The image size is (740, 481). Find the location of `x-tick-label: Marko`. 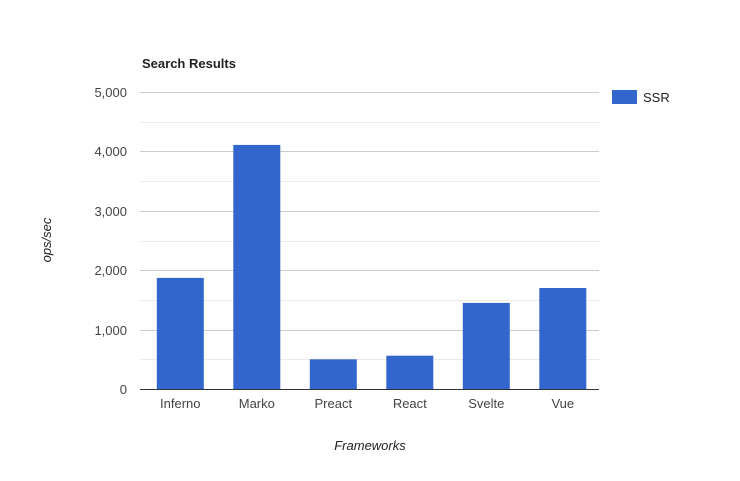

x-tick-label: Marko is located at coordinates (257, 403).